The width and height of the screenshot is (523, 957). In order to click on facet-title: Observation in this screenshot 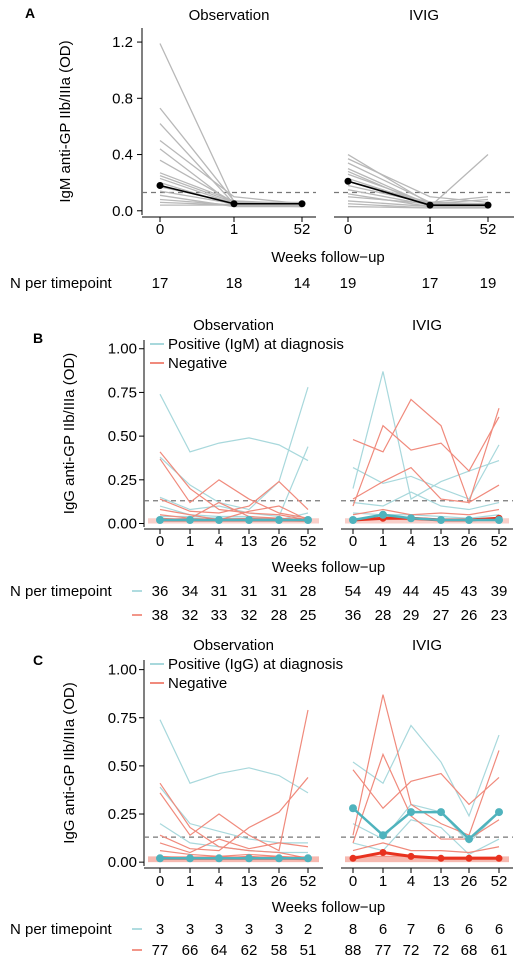, I will do `click(233, 645)`.